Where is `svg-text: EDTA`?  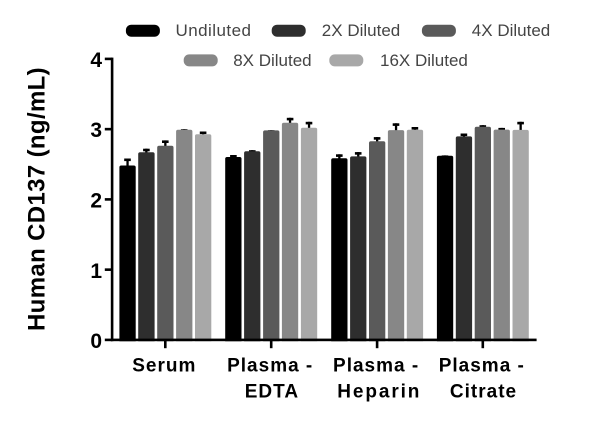
svg-text: EDTA is located at coordinates (272, 392).